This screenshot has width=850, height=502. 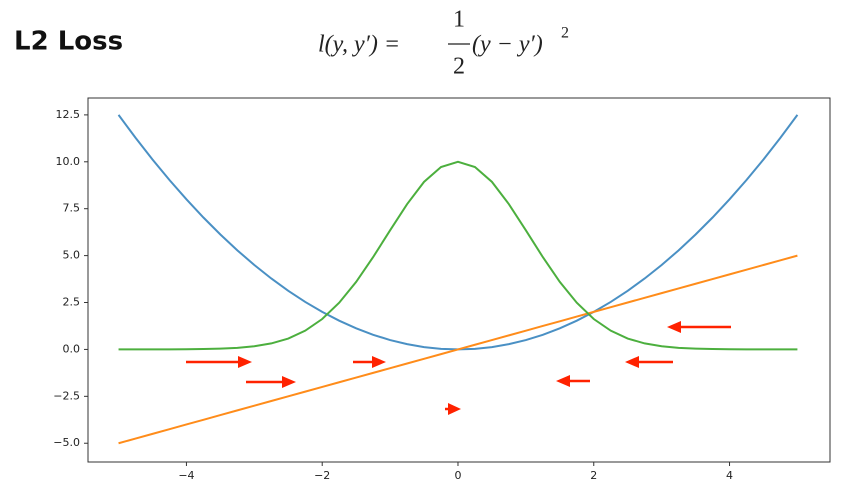 I want to click on formula-rhs: (y − y′), so click(x=507, y=45).